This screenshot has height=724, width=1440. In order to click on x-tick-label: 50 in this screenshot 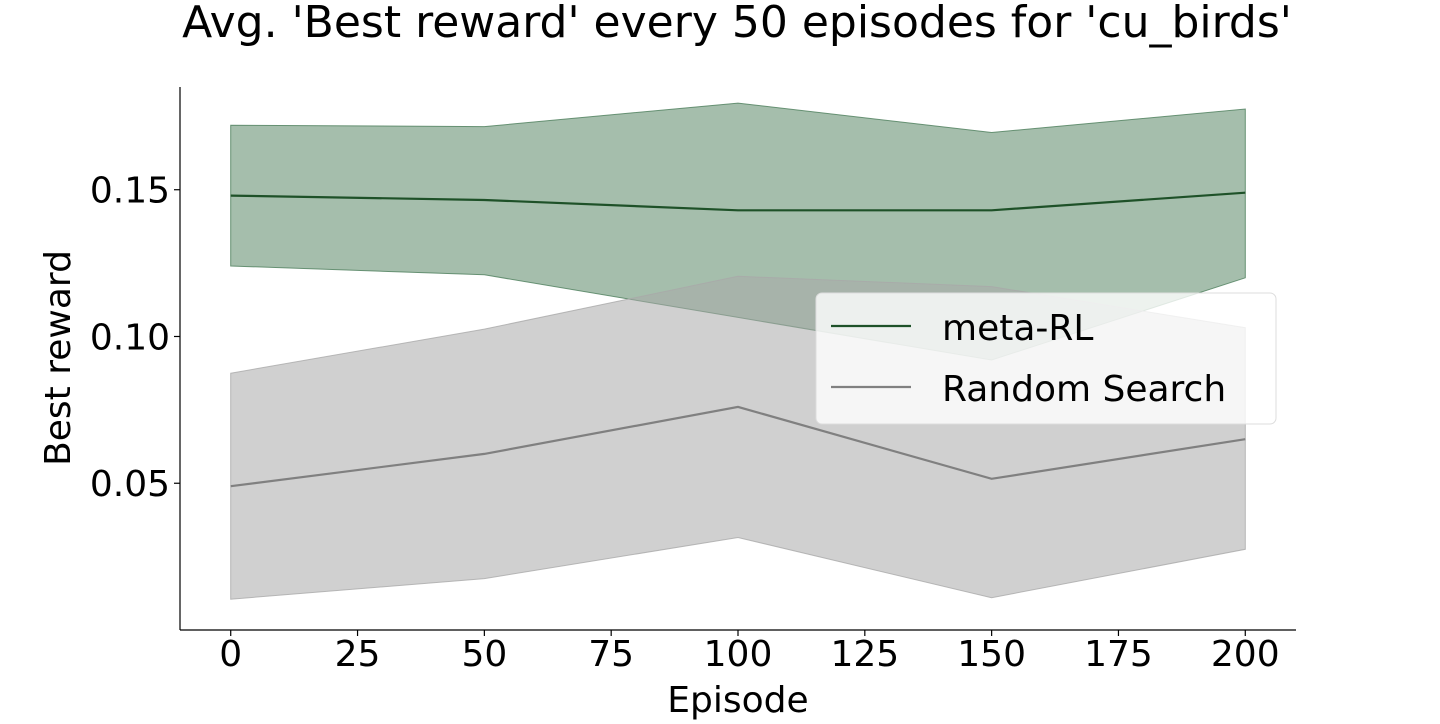, I will do `click(484, 654)`.